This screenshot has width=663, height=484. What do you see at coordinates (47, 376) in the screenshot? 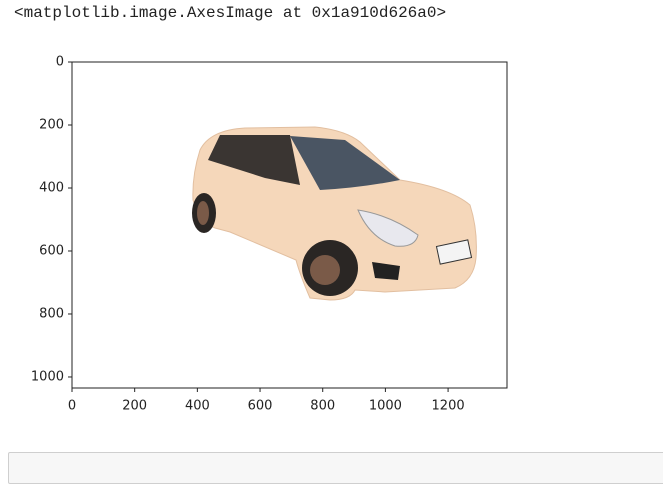
I see `y-tick-label: 1000` at bounding box center [47, 376].